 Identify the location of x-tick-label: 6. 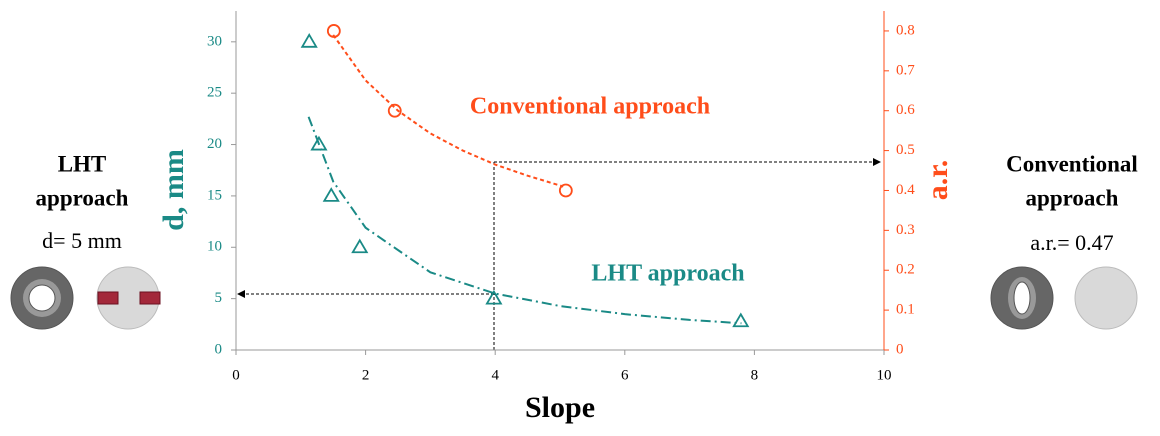
(625, 375).